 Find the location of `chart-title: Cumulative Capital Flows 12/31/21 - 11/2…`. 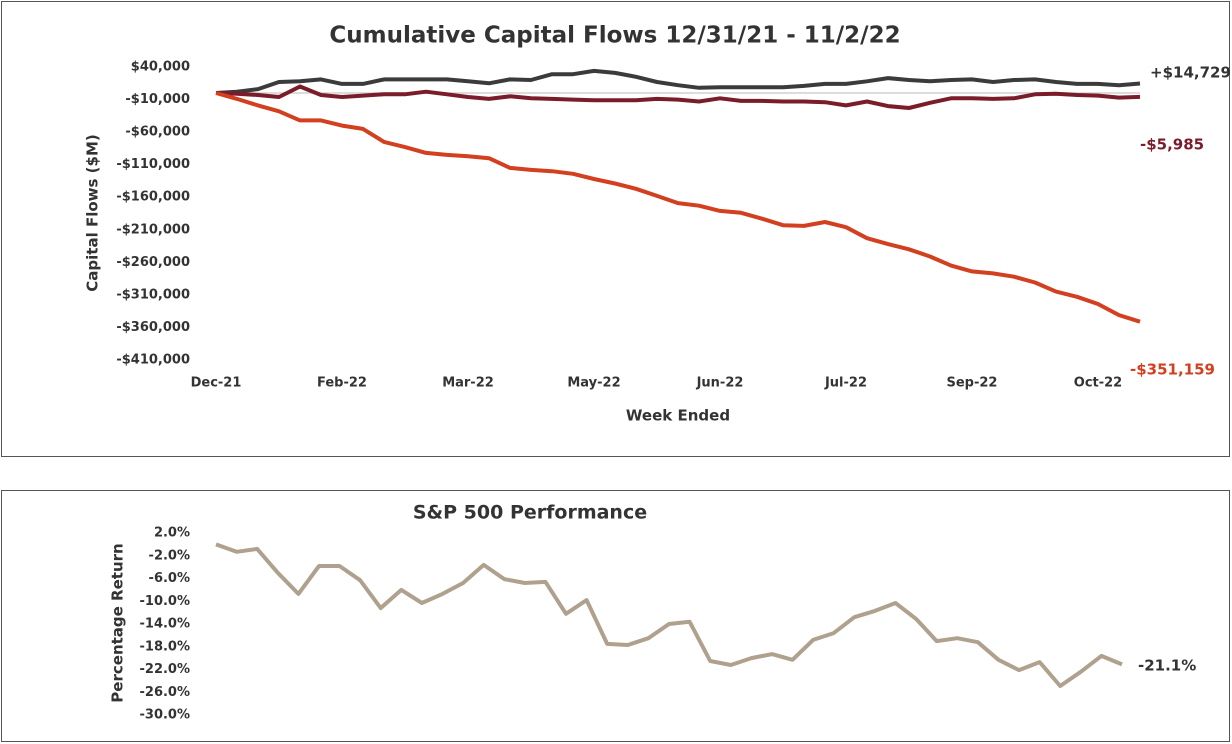

chart-title: Cumulative Capital Flows 12/31/21 - 11/2… is located at coordinates (614, 36).